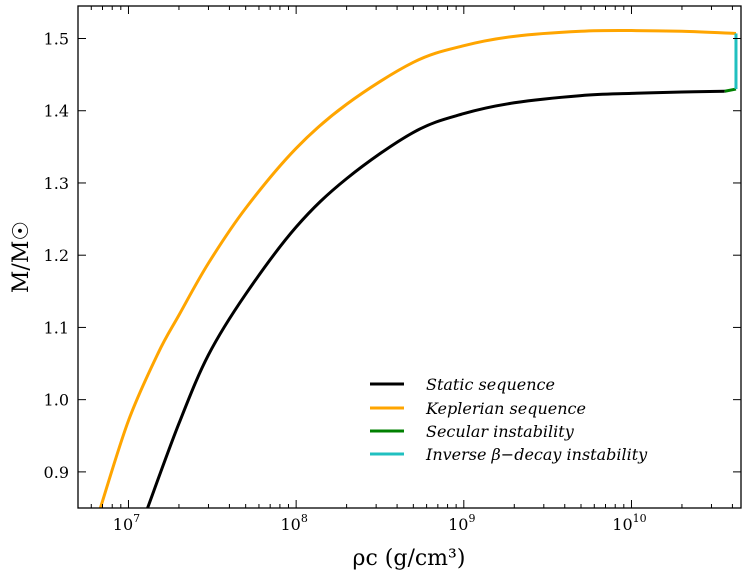 The height and width of the screenshot is (577, 747). Describe the element at coordinates (56, 472) in the screenshot. I see `y-tick-label: 0.9` at that location.